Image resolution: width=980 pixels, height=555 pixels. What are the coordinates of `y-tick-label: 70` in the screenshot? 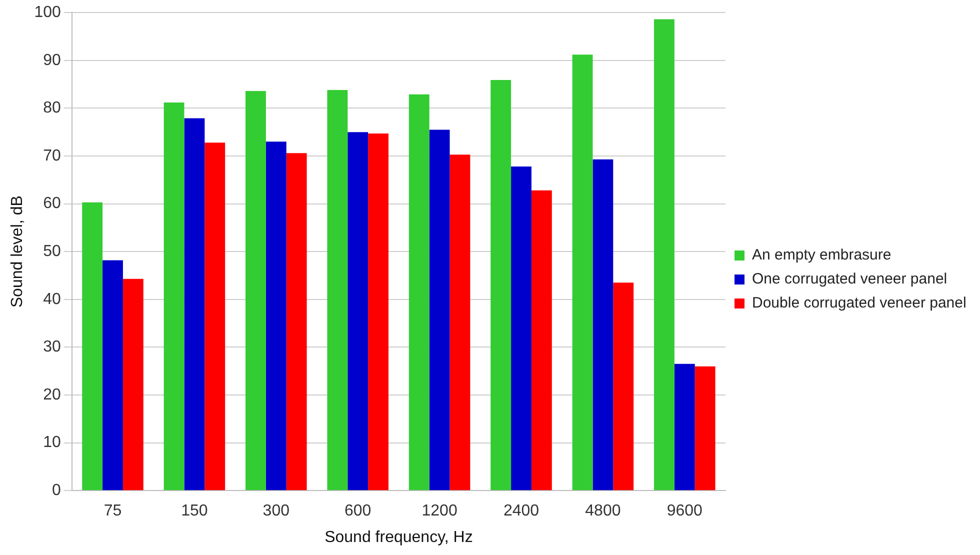 It's located at (52, 155).